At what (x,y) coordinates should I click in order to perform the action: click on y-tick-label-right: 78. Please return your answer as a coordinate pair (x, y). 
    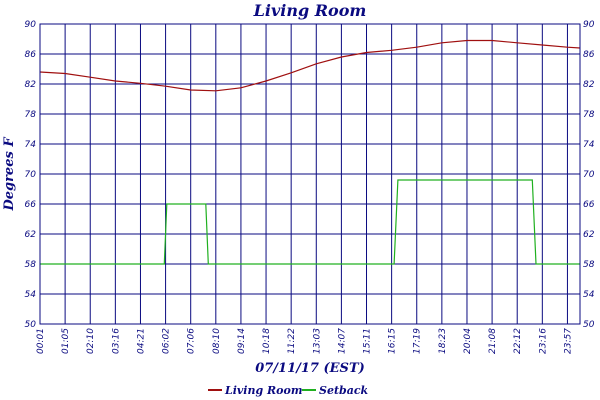
    Looking at the image, I should click on (589, 115).